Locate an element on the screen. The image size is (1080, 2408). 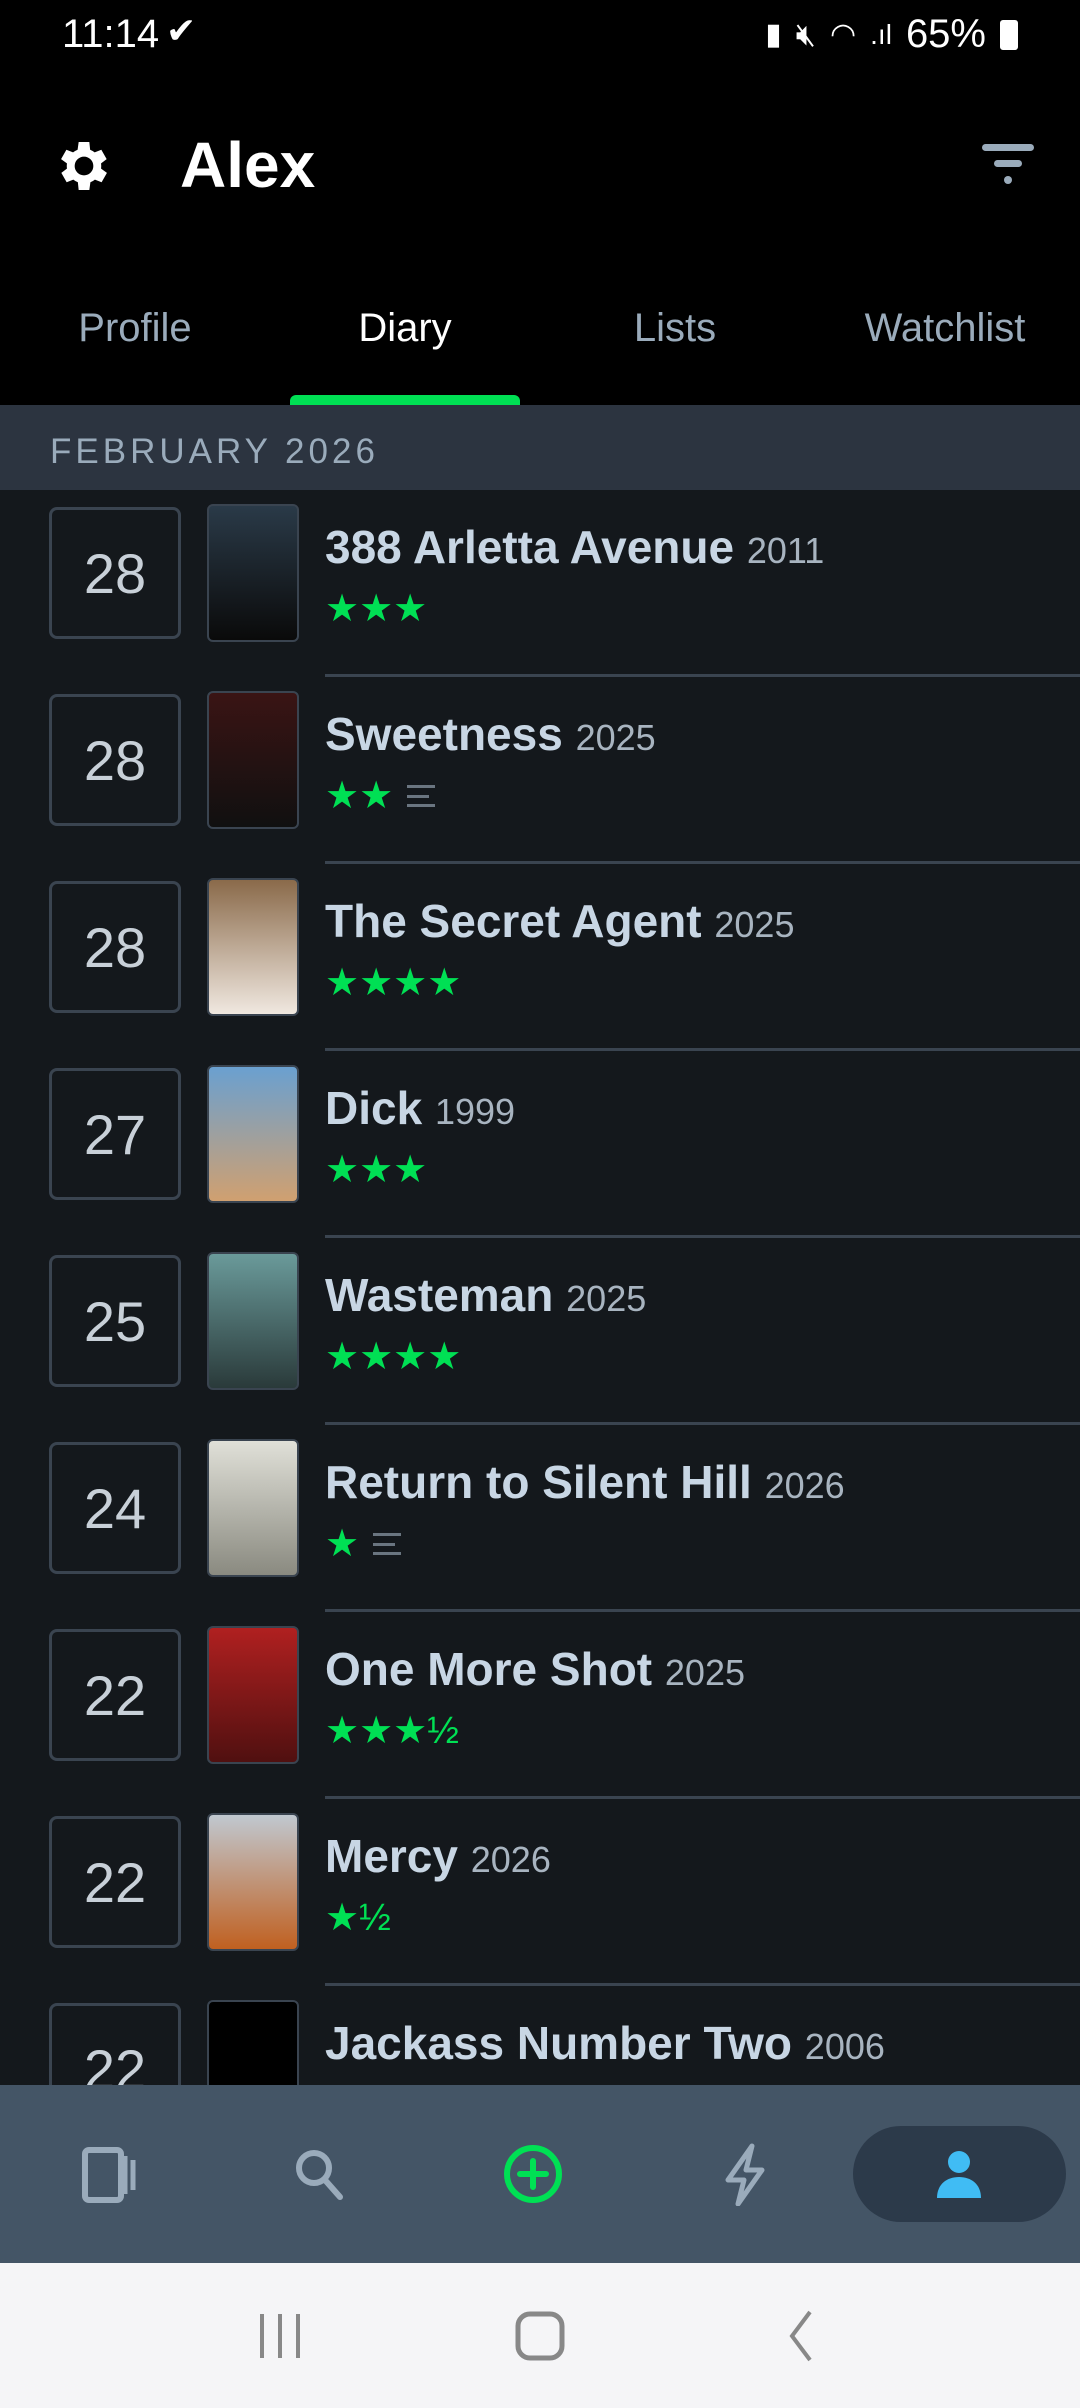
films-icon is located at coordinates (108, 2175).